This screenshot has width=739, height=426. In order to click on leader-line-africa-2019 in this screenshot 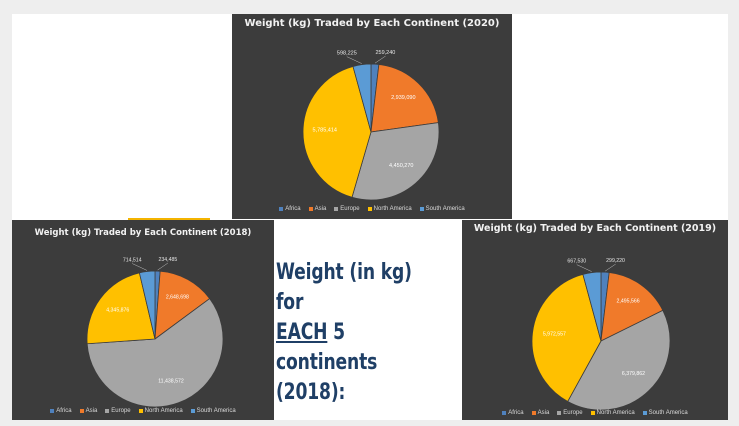, I will do `click(610, 267)`.